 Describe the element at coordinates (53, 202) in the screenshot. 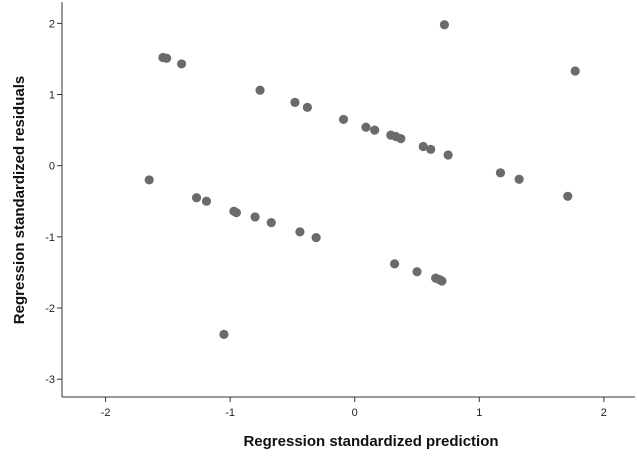

I see `y-axis-ticks: 2 1 0 -1 -2 -3` at that location.